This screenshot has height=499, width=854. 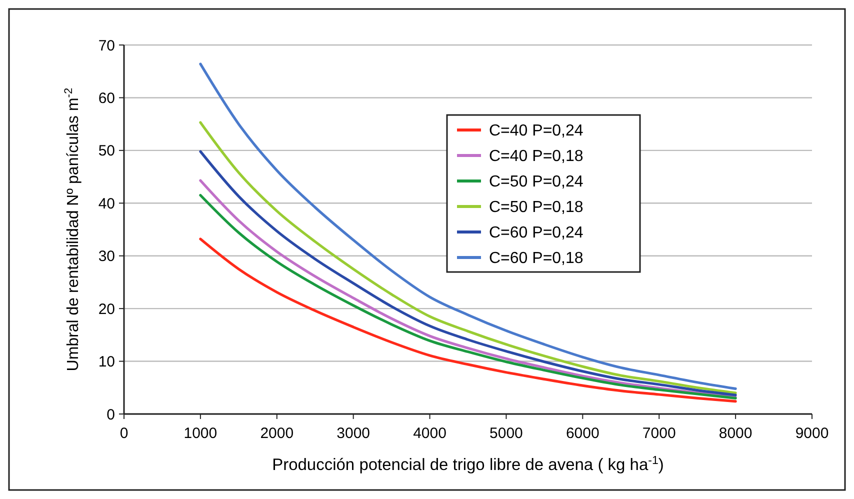 I want to click on x-tick-label: 2000, so click(x=277, y=433).